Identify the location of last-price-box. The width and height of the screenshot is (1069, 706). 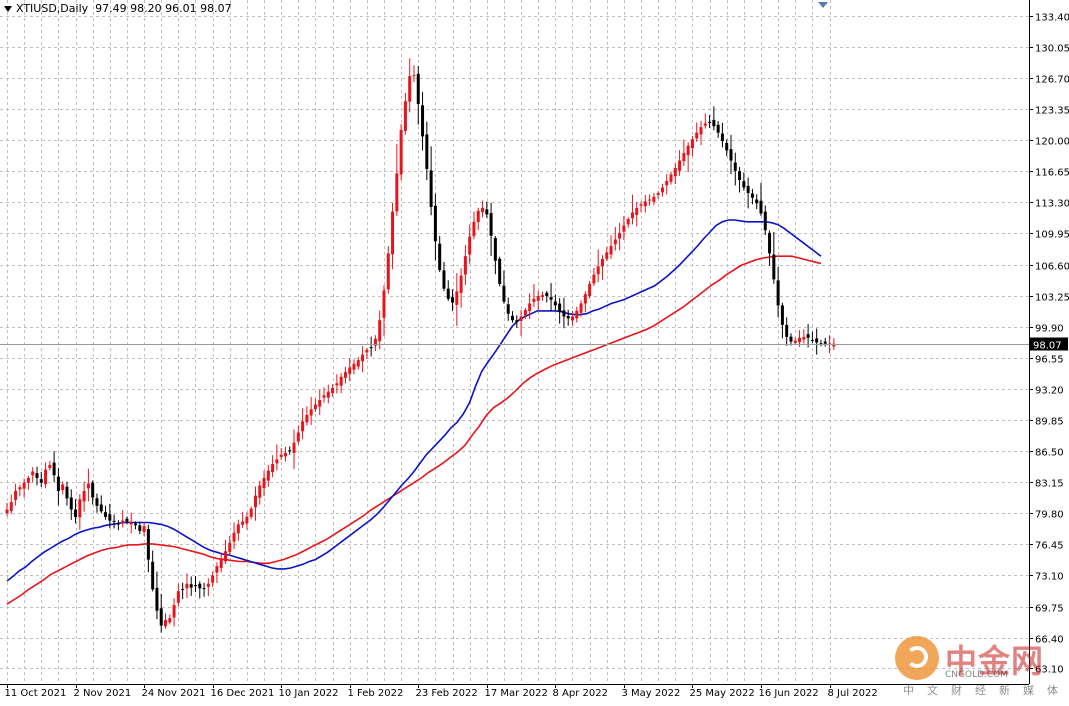
(1049, 344).